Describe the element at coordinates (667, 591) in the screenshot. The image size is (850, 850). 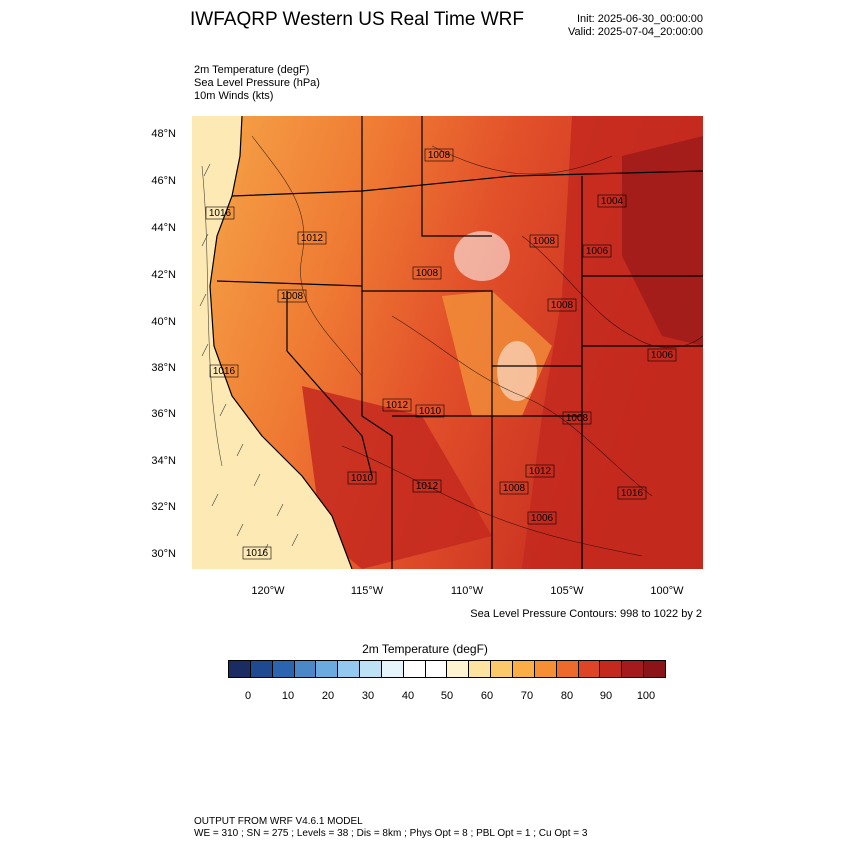
I see `lon-label: 100°W` at that location.